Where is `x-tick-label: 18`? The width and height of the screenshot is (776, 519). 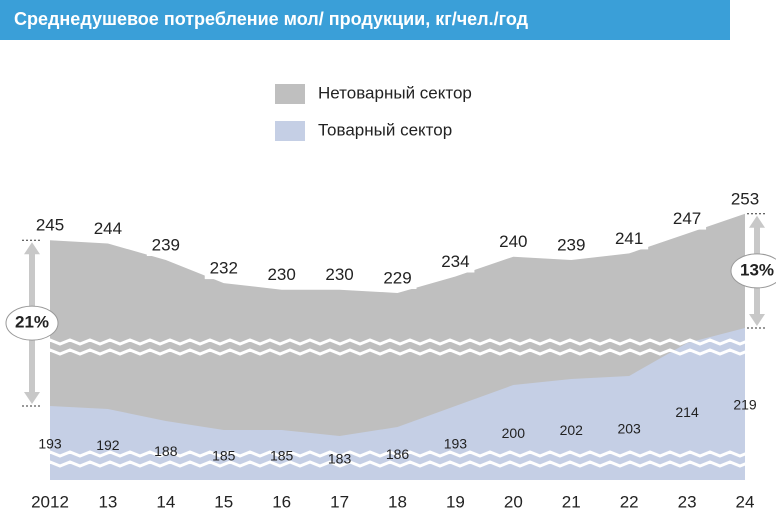
x-tick-label: 18 is located at coordinates (397, 501).